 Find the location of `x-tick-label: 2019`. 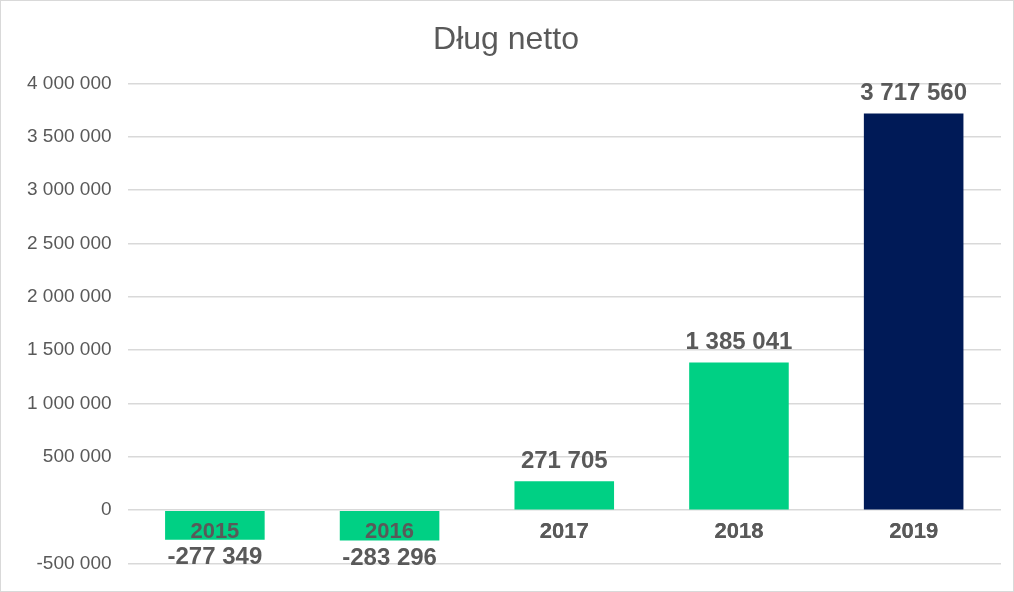

x-tick-label: 2019 is located at coordinates (914, 530).